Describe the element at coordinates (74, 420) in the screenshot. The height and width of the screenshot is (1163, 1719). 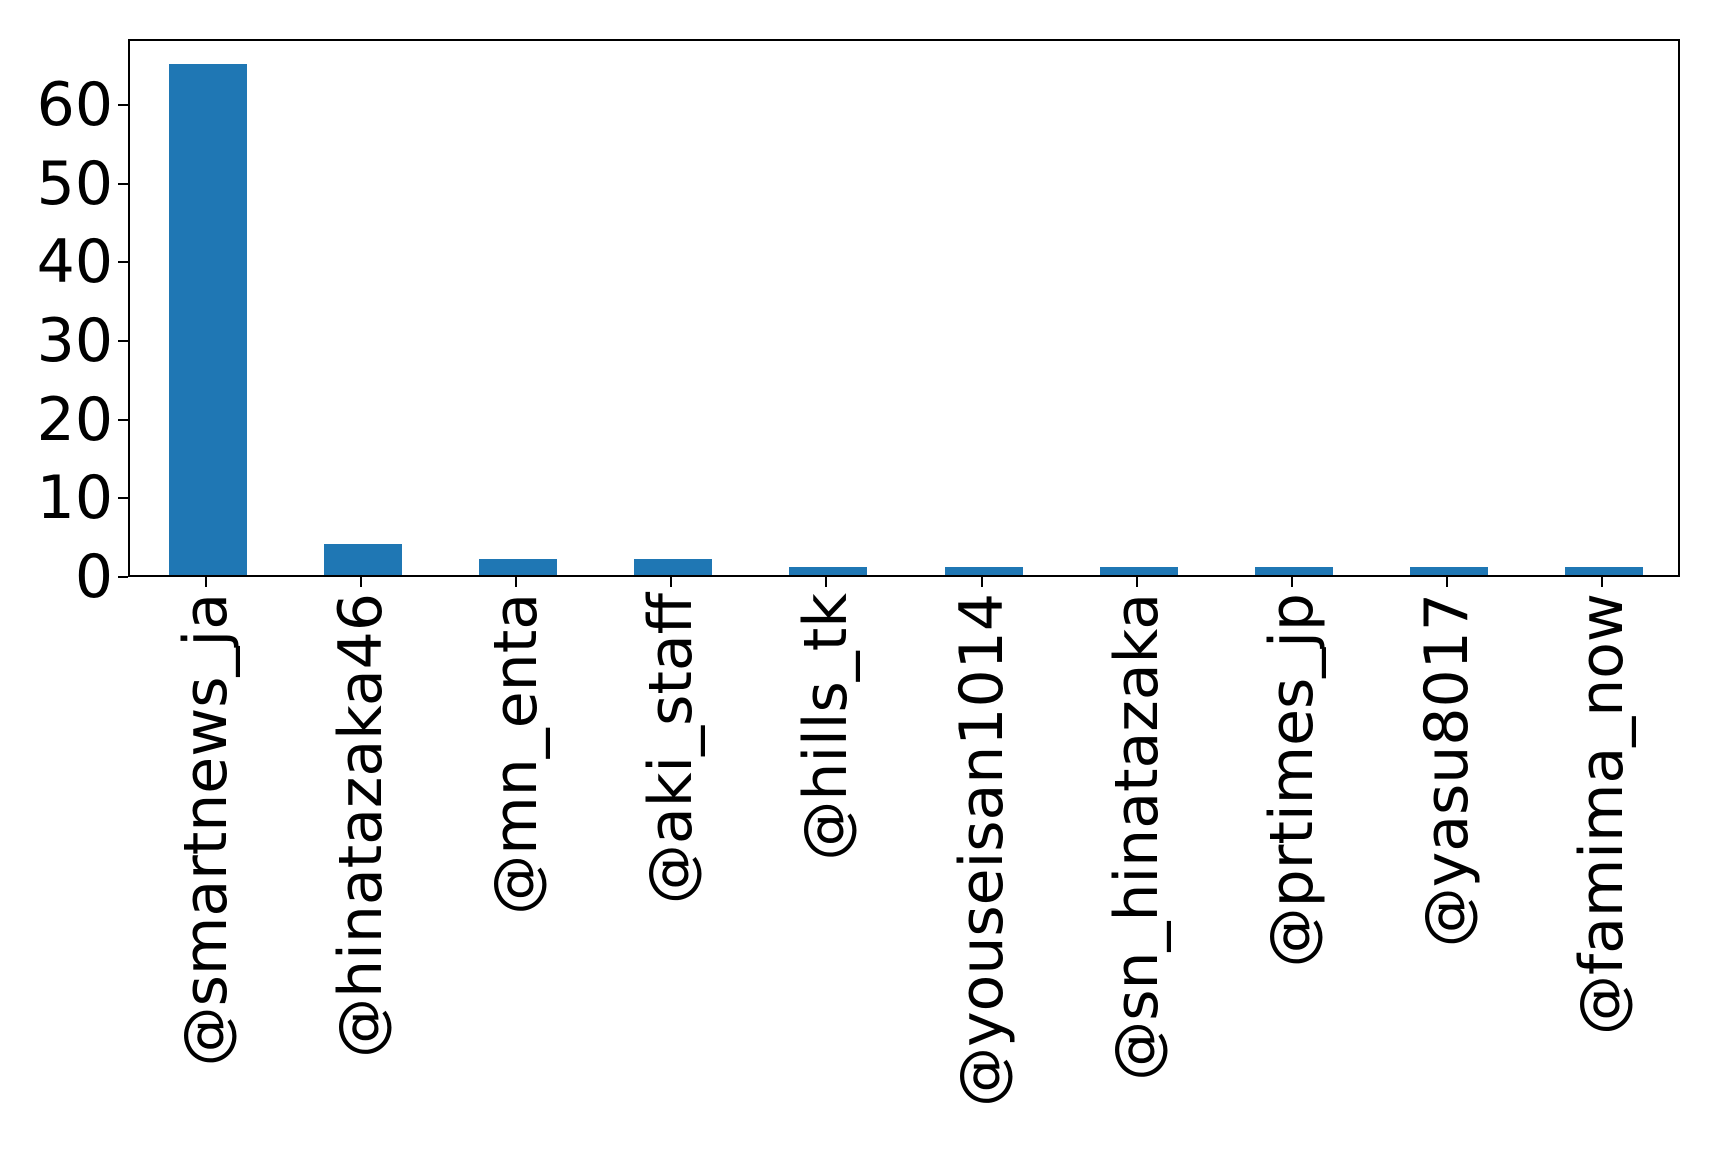
I see `y-tick-label: 20` at that location.